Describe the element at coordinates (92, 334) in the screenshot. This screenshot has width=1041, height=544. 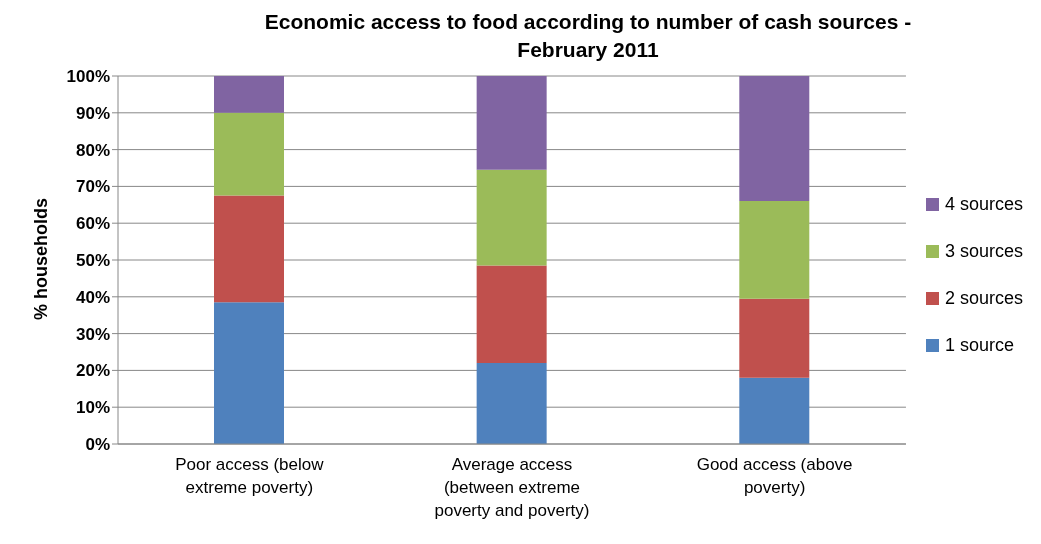
I see `y-tick-label: 30%` at that location.